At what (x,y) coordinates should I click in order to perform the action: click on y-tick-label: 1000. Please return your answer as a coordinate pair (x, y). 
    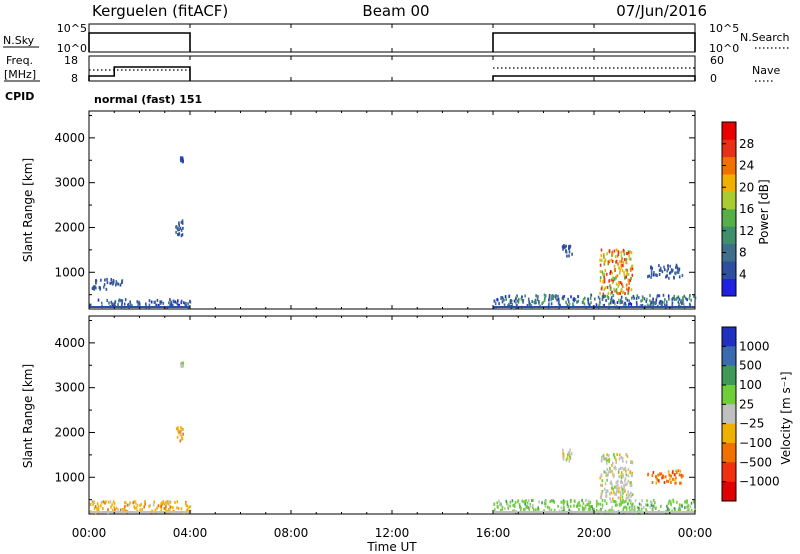
    Looking at the image, I should click on (69, 272).